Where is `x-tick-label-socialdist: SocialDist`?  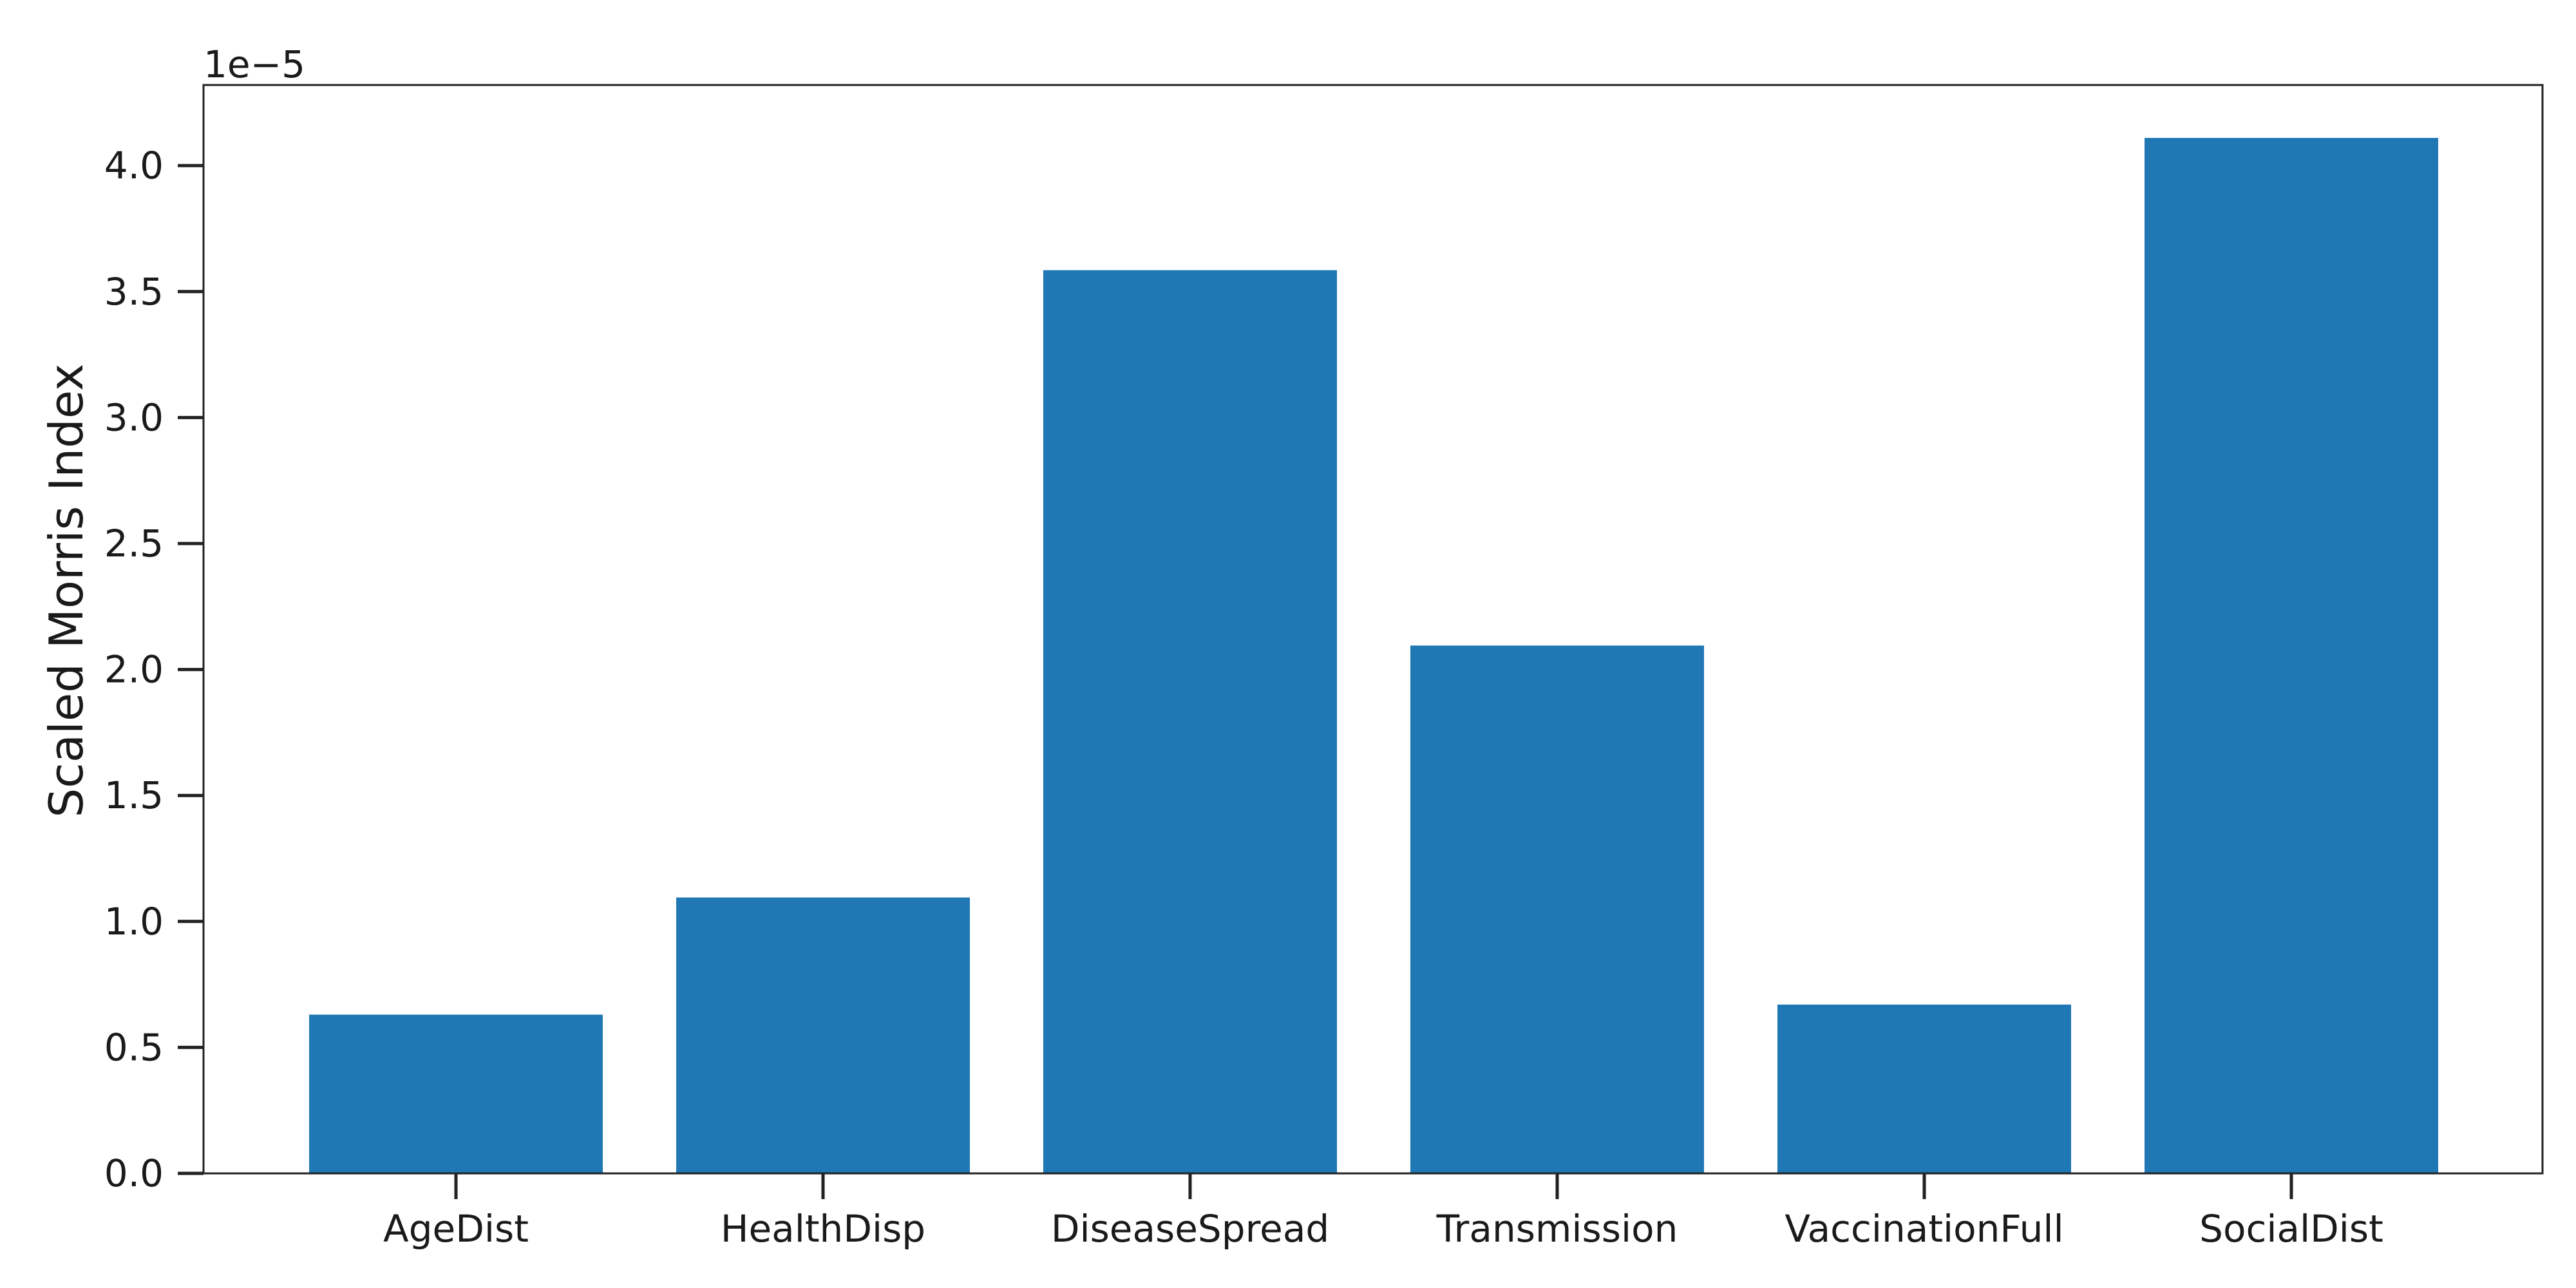 x-tick-label-socialdist: SocialDist is located at coordinates (2291, 1229).